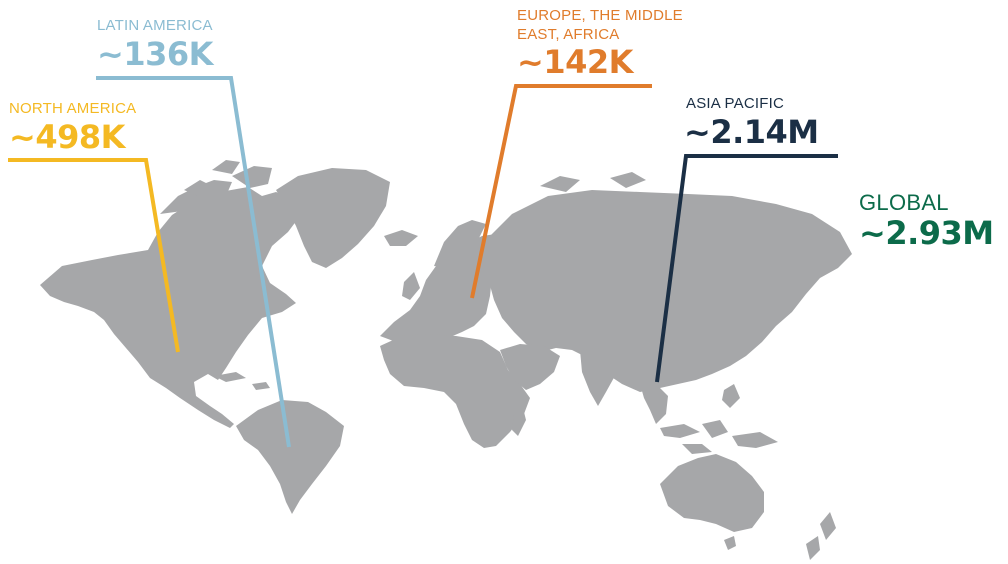 This screenshot has height=564, width=1008. I want to click on emea-leader-line, so click(561, 191).